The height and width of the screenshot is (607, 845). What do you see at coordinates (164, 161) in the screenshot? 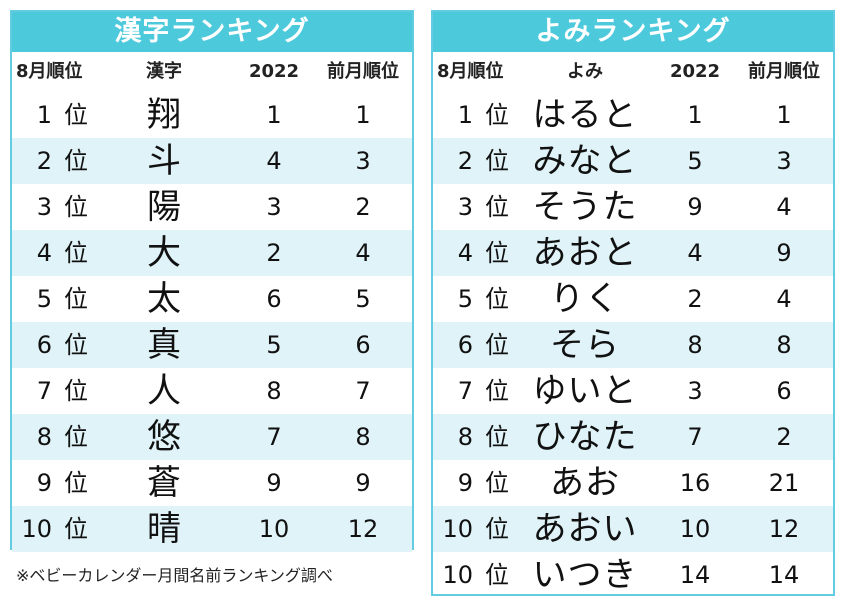
I see `name-cell: 斗` at bounding box center [164, 161].